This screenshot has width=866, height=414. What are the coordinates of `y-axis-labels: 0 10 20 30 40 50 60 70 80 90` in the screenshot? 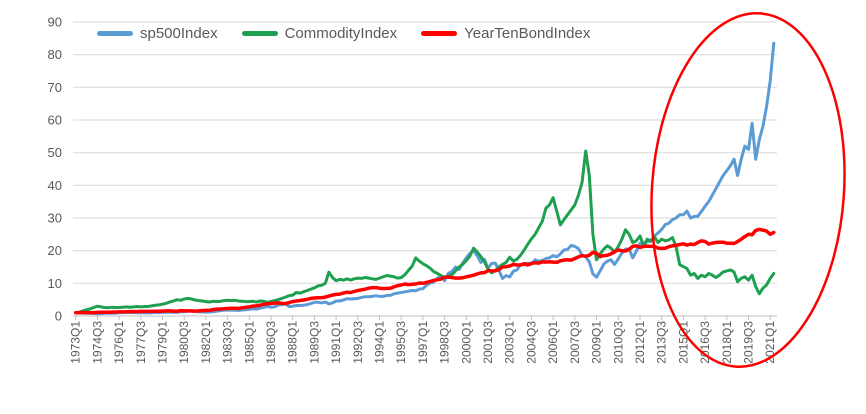 It's located at (55, 169).